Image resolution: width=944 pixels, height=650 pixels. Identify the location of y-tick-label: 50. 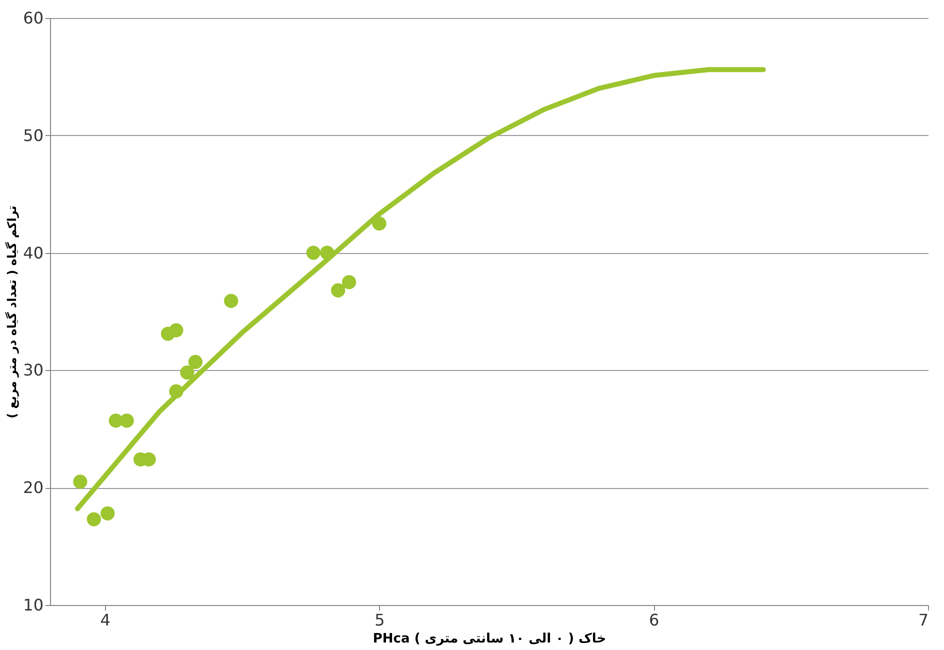
(33, 135).